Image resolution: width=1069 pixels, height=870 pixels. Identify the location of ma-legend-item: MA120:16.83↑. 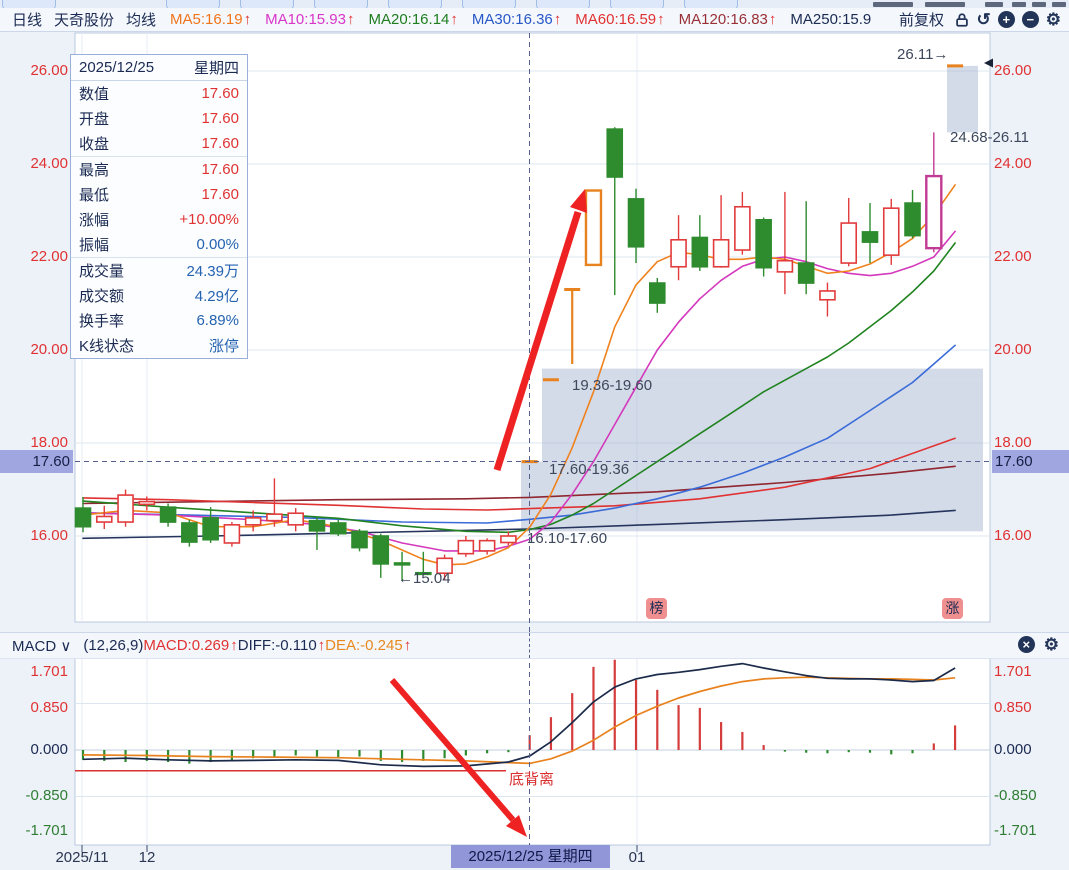
(727, 19).